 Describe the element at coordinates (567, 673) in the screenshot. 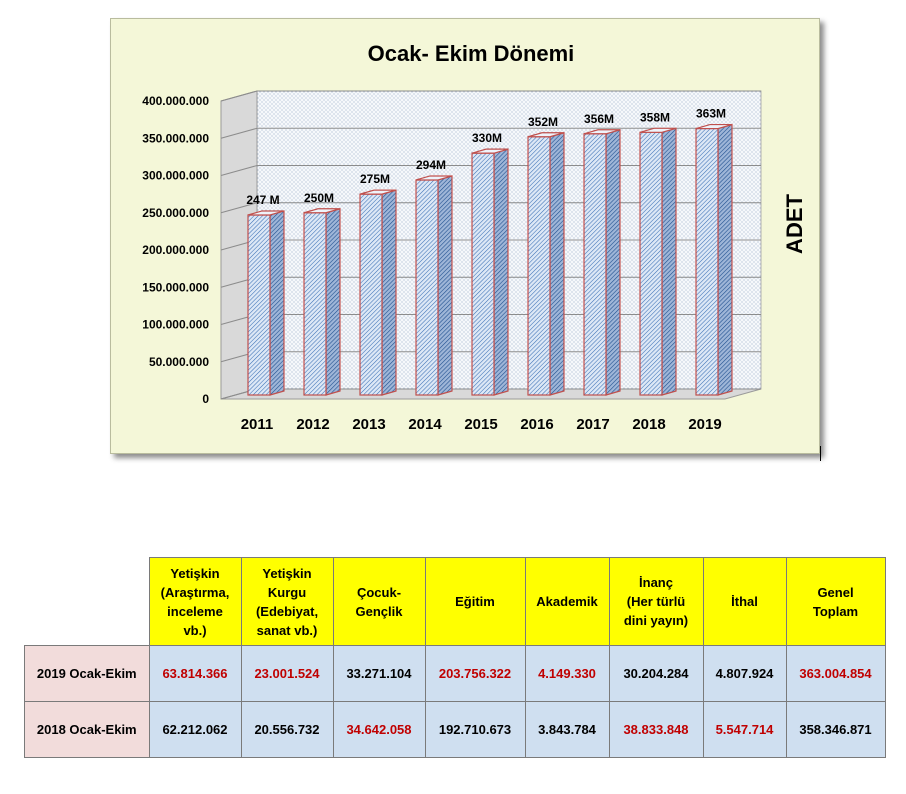

I see `table-cell: 4.149.330` at that location.